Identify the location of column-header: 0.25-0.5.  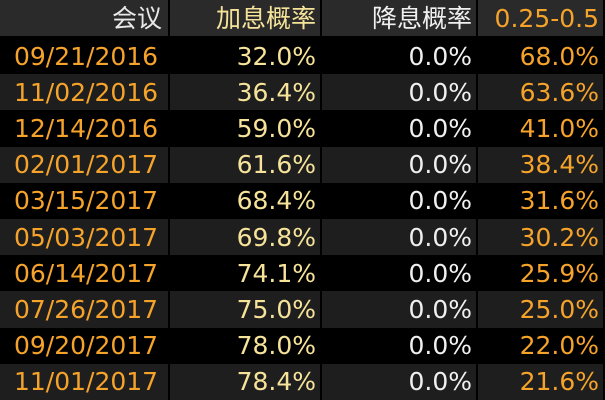
(541, 19).